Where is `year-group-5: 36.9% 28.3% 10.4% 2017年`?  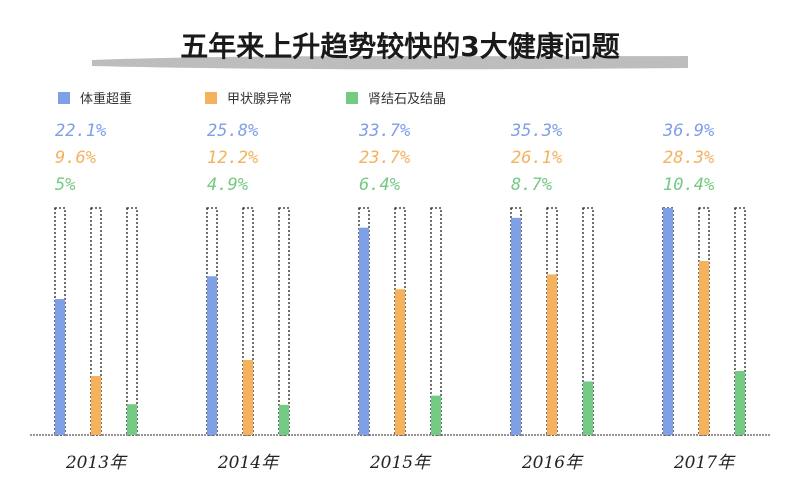 year-group-5: 36.9% 28.3% 10.4% 2017年 is located at coordinates (704, 297).